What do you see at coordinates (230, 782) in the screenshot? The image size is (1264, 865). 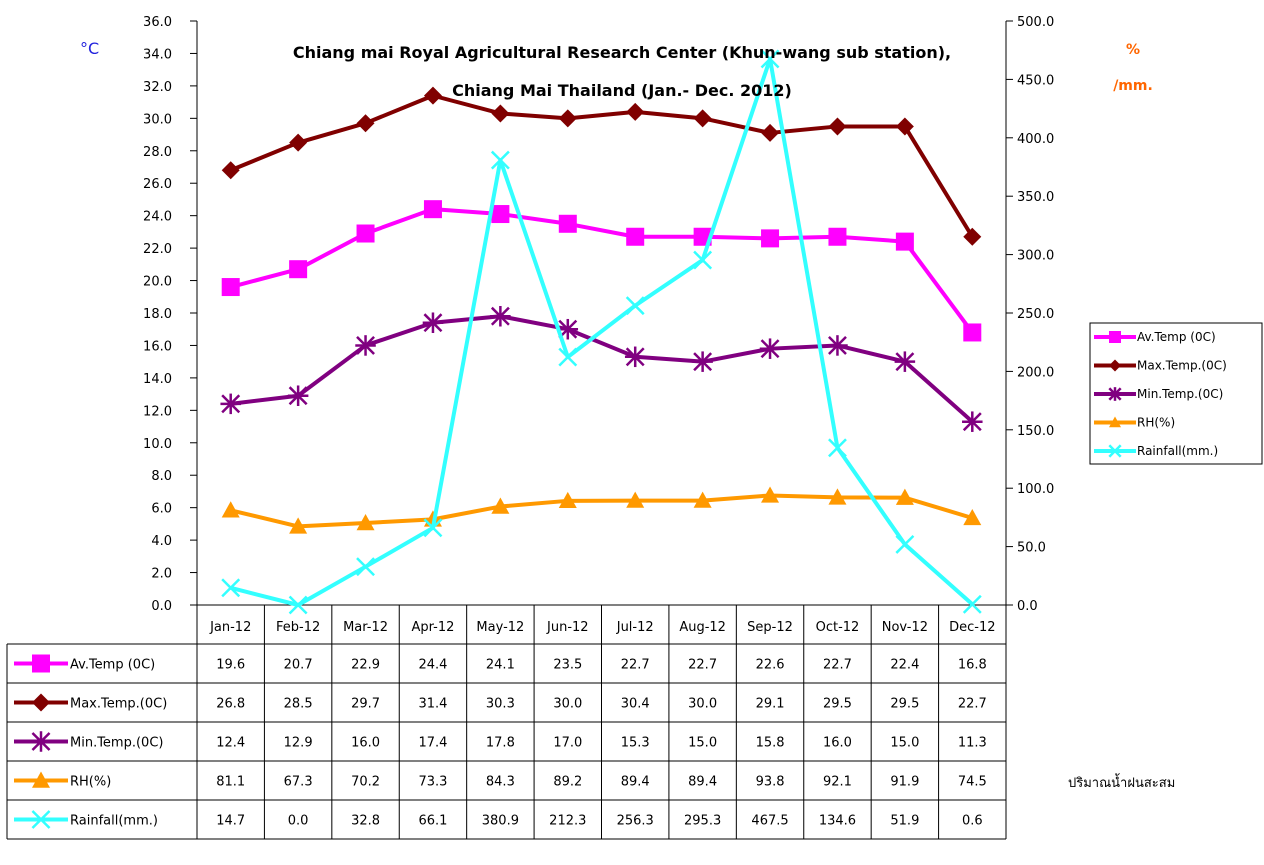 I see `table-cell: 81.1` at bounding box center [230, 782].